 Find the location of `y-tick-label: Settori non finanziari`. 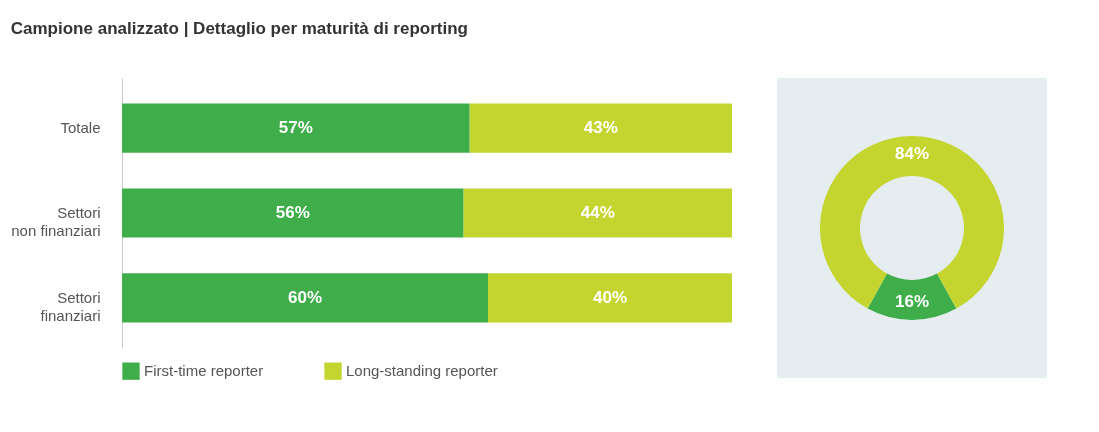

y-tick-label: Settori non finanziari is located at coordinates (56, 221).